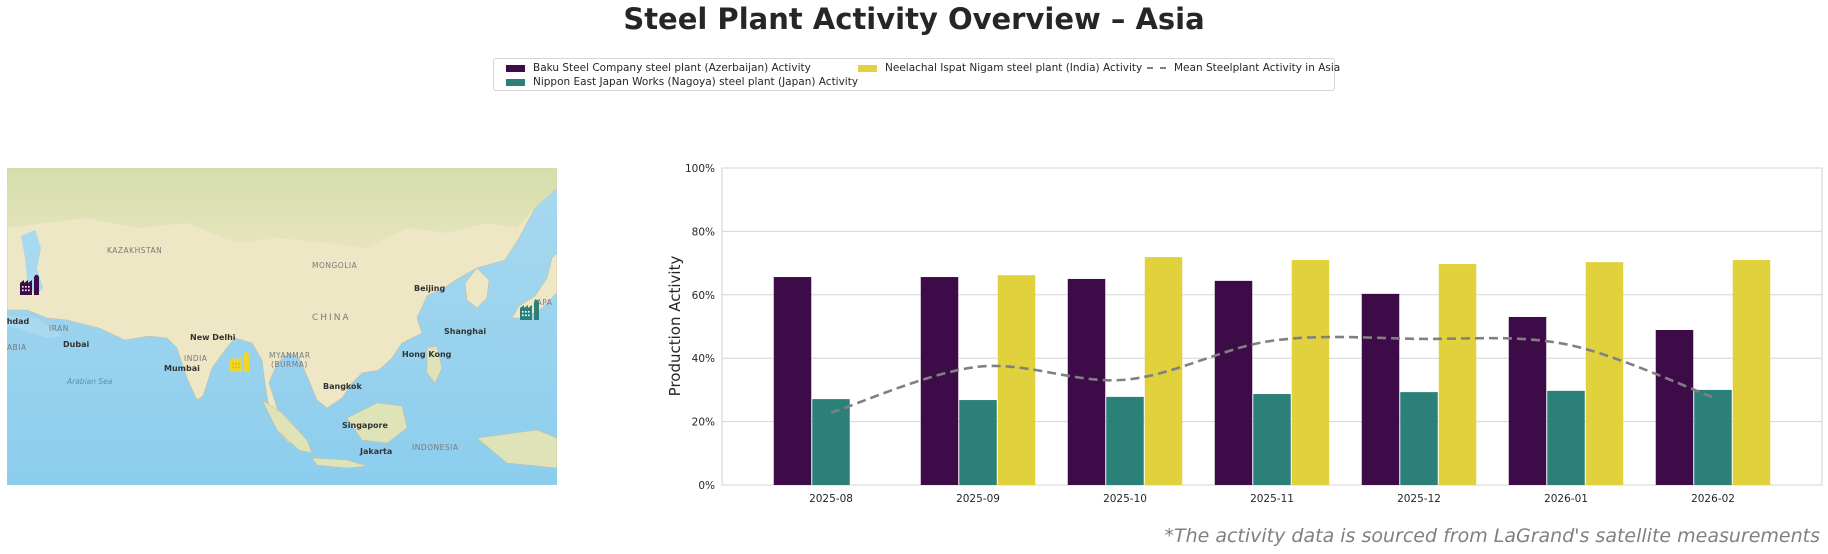 The height and width of the screenshot is (554, 1828). I want to click on y-tick-label: 100%, so click(700, 169).